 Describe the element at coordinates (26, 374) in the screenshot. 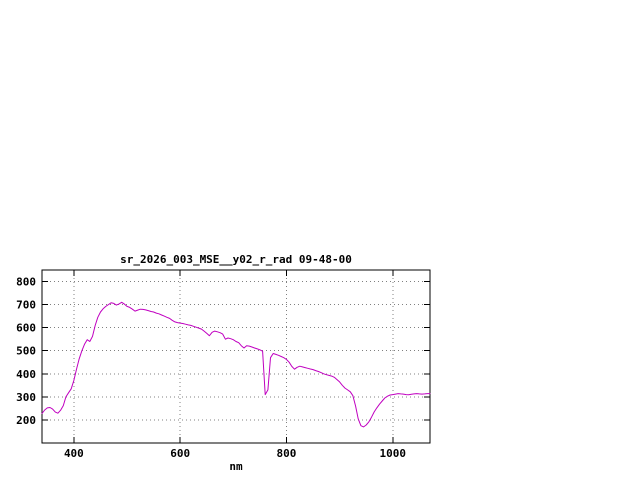

I see `y-tick-label: 400` at that location.